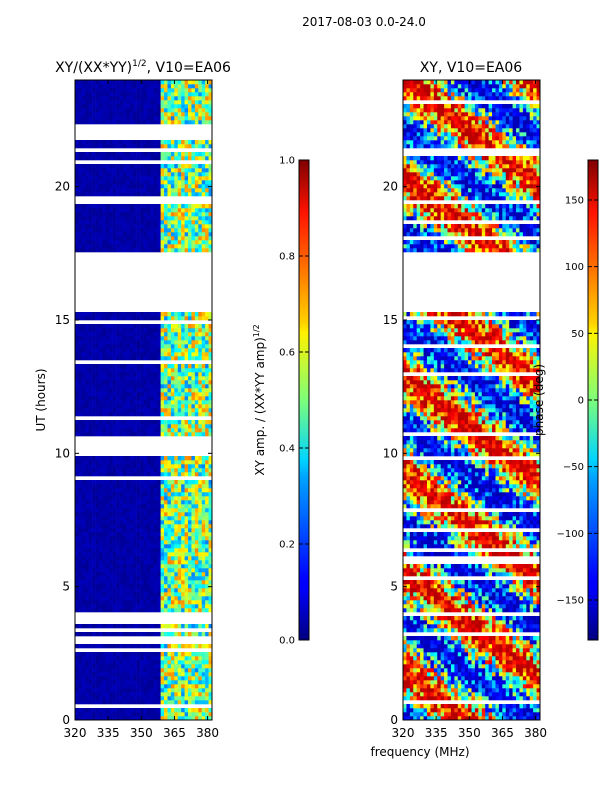  Describe the element at coordinates (174, 733) in the screenshot. I see `left-x-tick-label: 365` at that location.